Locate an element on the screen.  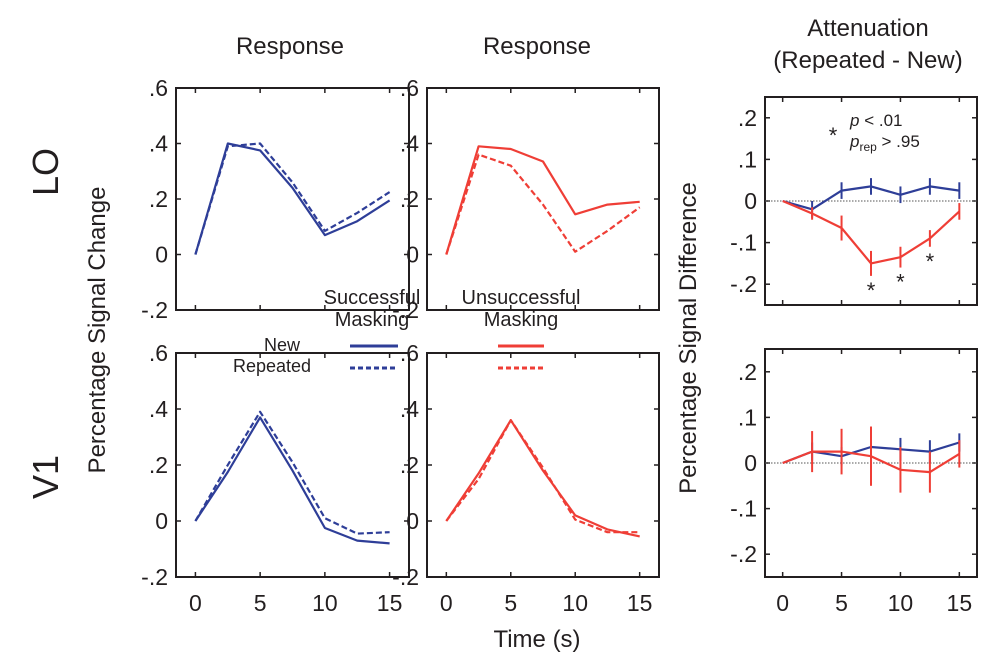
row-label-lo: LO is located at coordinates (45, 172).